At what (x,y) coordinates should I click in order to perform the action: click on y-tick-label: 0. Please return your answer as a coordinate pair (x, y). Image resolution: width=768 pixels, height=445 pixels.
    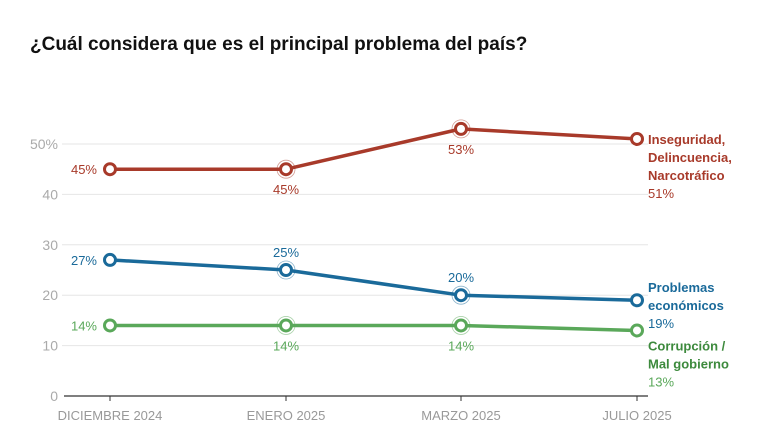
    Looking at the image, I should click on (54, 396).